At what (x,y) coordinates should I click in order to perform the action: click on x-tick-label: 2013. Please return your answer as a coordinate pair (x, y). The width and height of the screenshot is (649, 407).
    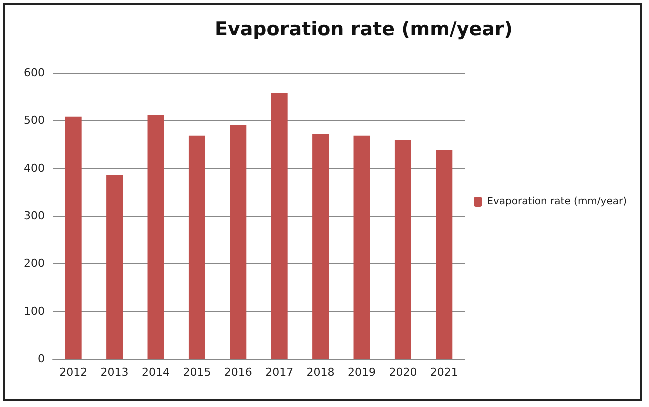
    Looking at the image, I should click on (114, 372).